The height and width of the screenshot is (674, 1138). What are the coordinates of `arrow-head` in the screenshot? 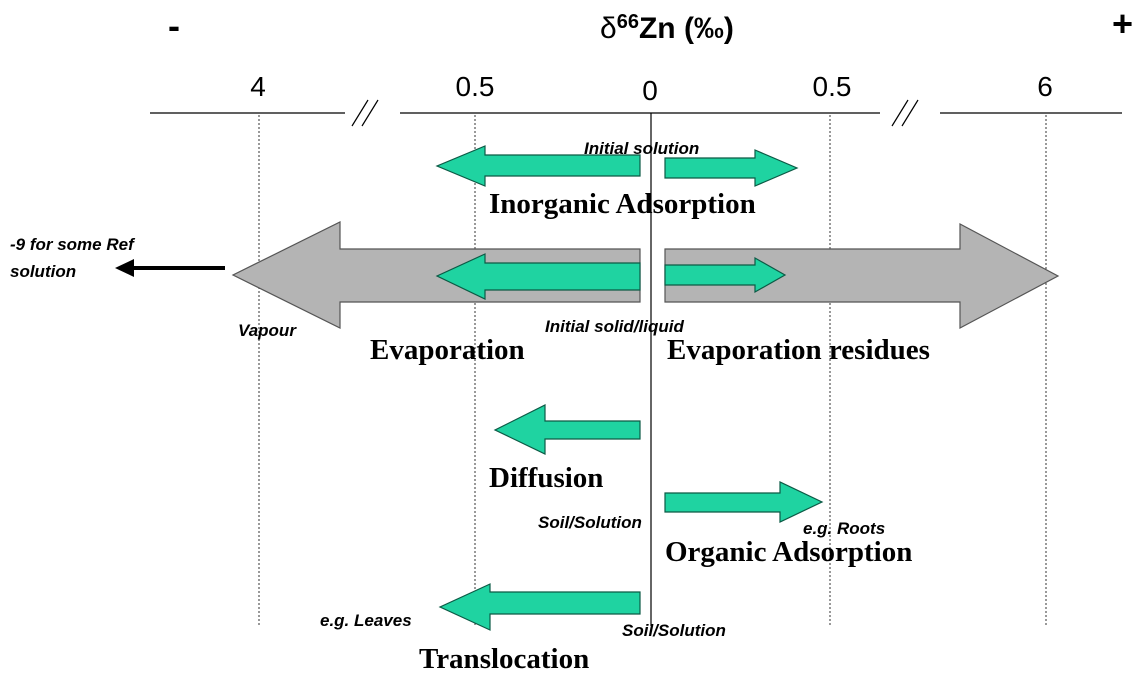 It's located at (124, 268).